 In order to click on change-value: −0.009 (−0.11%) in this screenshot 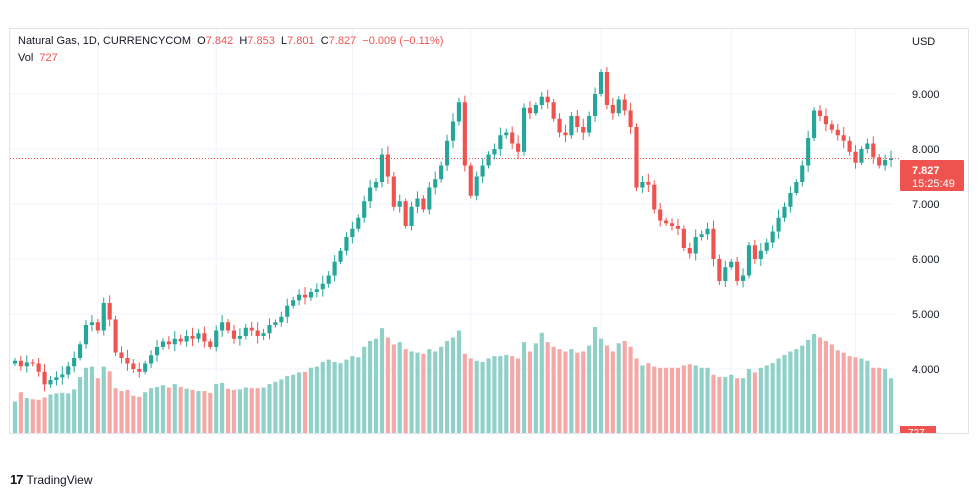, I will do `click(403, 41)`.